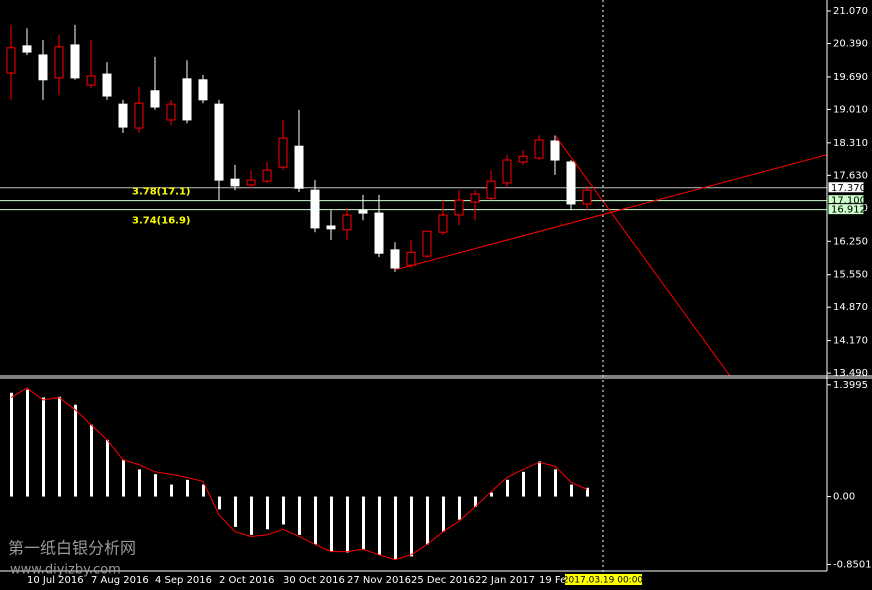  What do you see at coordinates (72, 548) in the screenshot?
I see `watermark-title: 第一纸白银分析网` at bounding box center [72, 548].